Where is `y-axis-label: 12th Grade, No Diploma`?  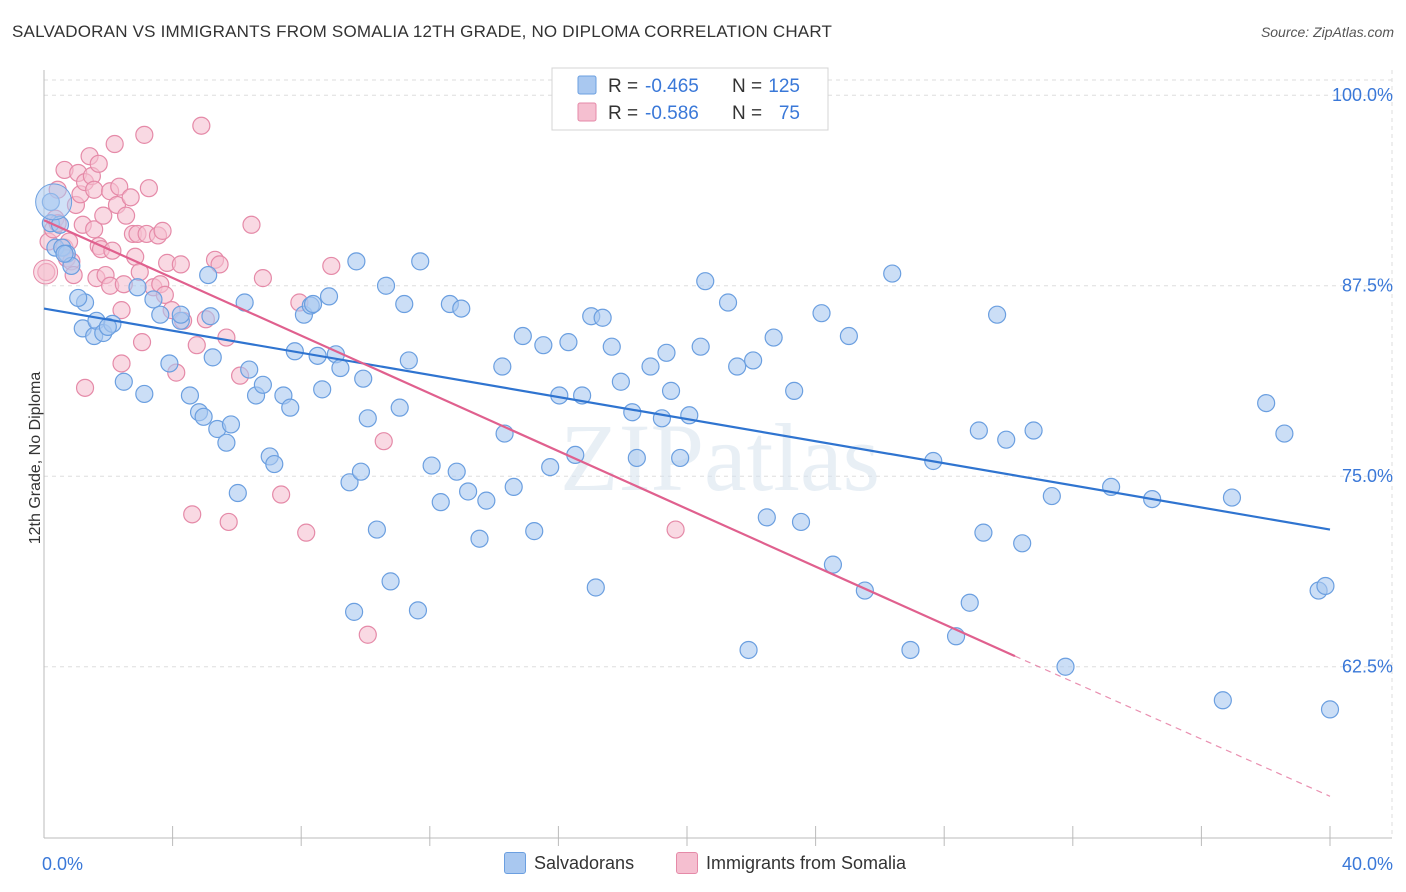 y-axis-label: 12th Grade, No Diploma is located at coordinates (35, 458).